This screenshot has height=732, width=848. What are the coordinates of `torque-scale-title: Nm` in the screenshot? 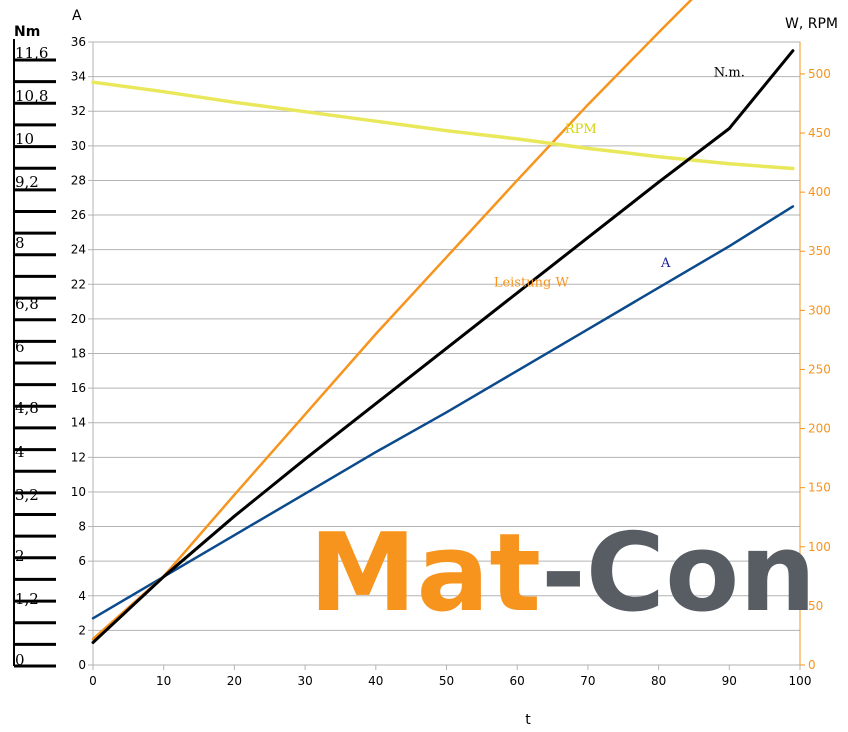 It's located at (27, 32).